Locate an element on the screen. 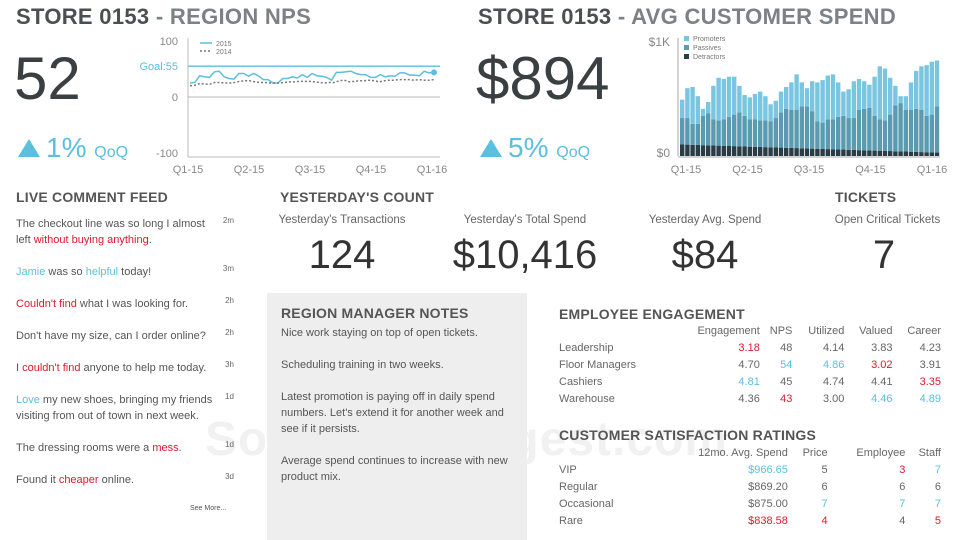 Image resolution: width=960 pixels, height=540 pixels. table-row: VIP $966.65 5 3 7 is located at coordinates (750, 469).